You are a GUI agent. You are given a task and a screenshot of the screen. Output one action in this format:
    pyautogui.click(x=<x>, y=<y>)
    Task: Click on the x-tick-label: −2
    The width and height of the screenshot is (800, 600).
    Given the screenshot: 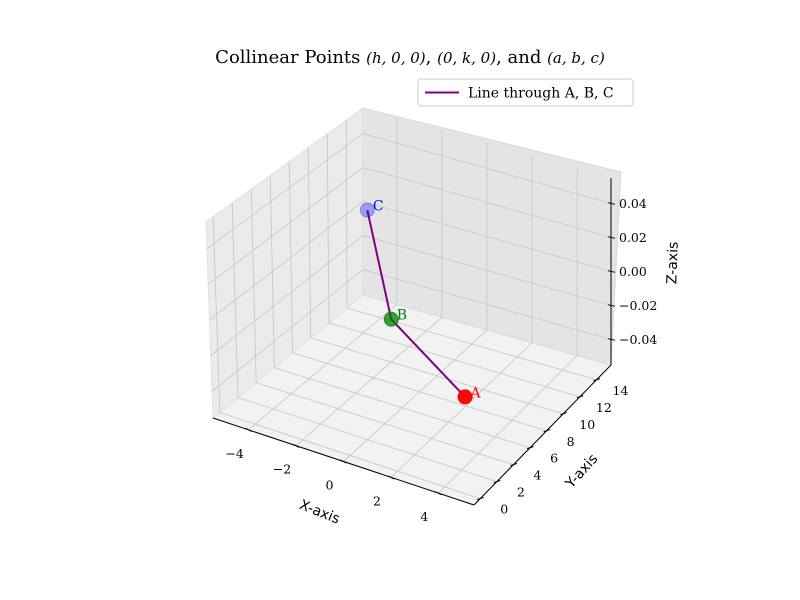 What is the action you would take?
    pyautogui.click(x=282, y=469)
    